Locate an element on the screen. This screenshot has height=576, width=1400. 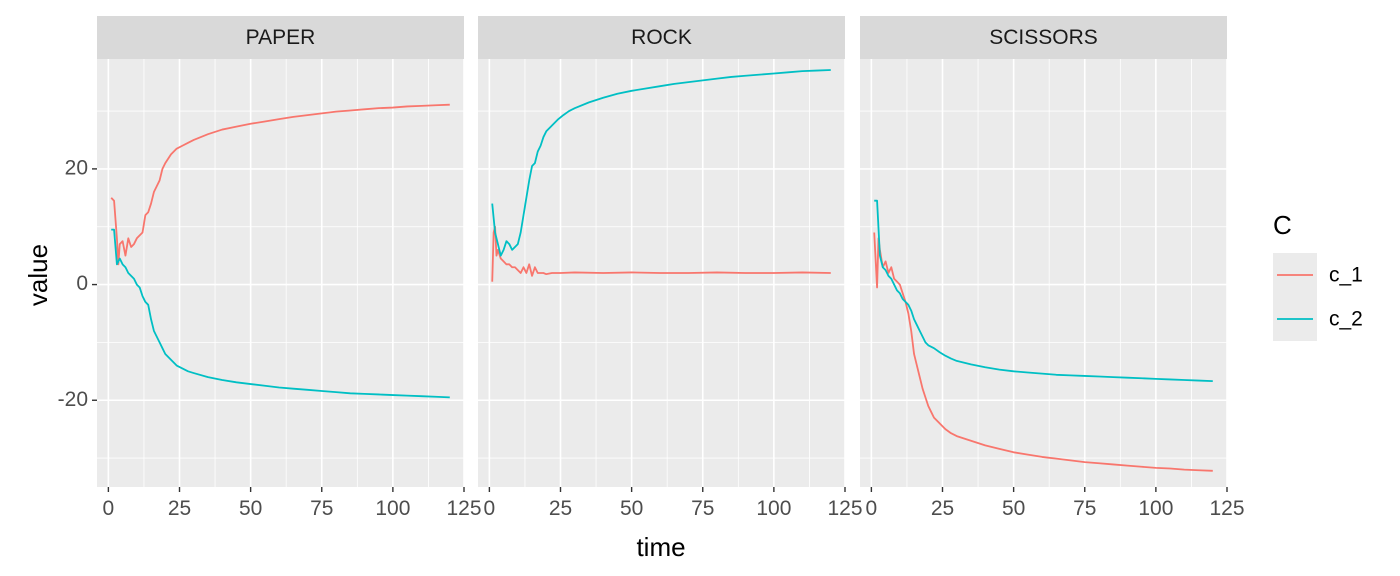
facet-label: ROCK is located at coordinates (661, 37).